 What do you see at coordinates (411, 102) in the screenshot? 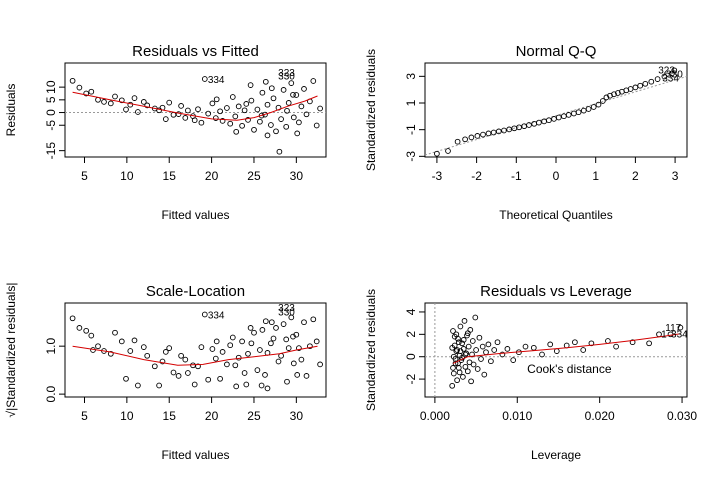
I see `panel-2-y-tick-label-3: 1` at bounding box center [411, 102].